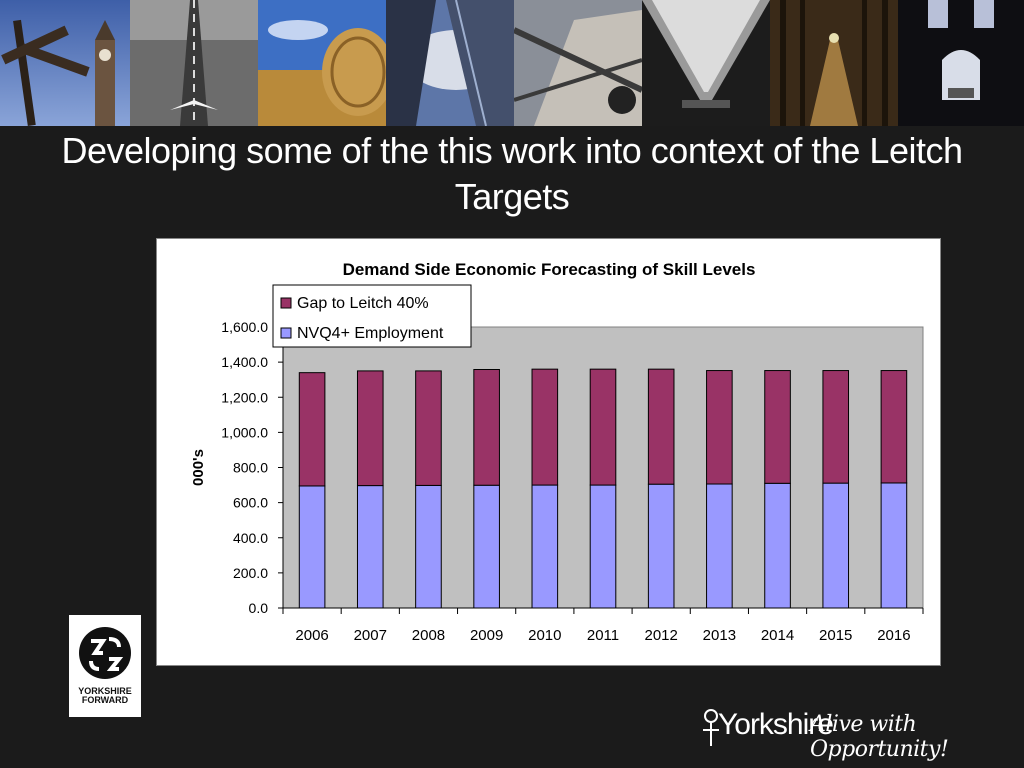  What do you see at coordinates (244, 362) in the screenshot?
I see `y-tick-label: 1,400.0` at bounding box center [244, 362].